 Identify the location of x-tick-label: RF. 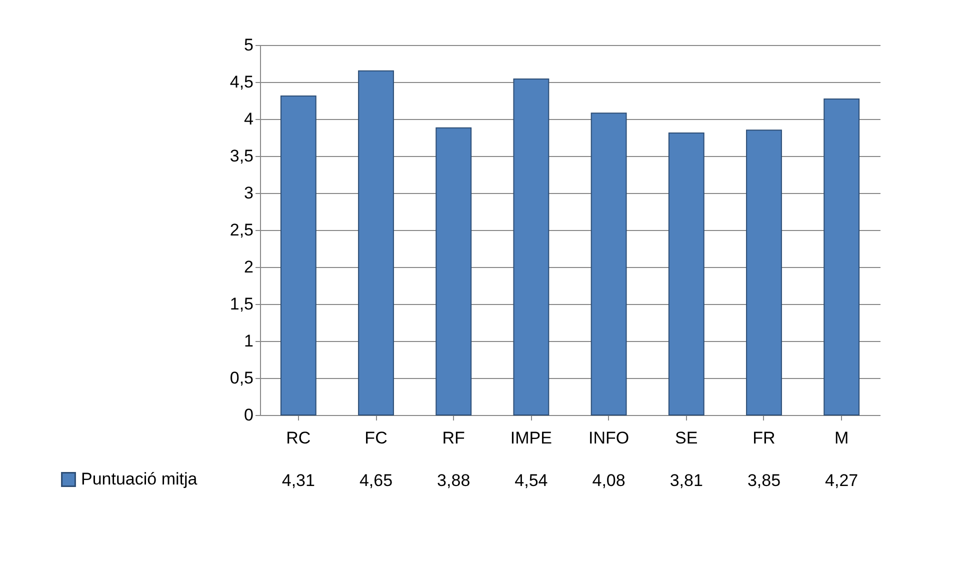
(453, 438).